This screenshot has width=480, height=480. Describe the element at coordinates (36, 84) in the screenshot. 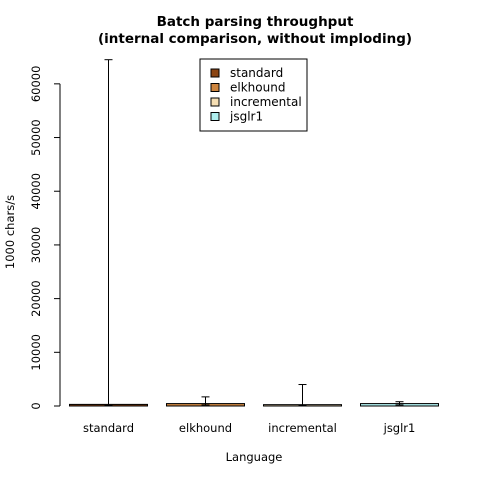

I see `y-tick-label: 60000` at that location.